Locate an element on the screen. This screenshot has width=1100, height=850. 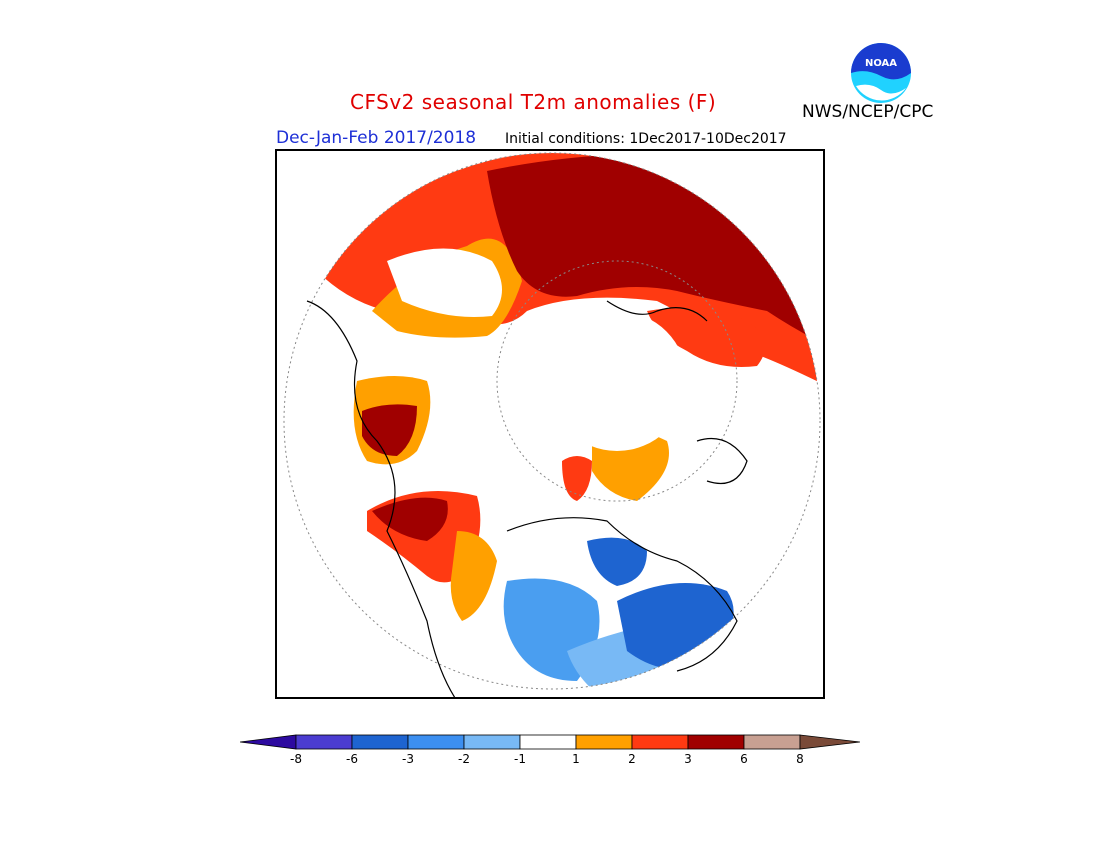
region-greenland-east is located at coordinates (675, 626).